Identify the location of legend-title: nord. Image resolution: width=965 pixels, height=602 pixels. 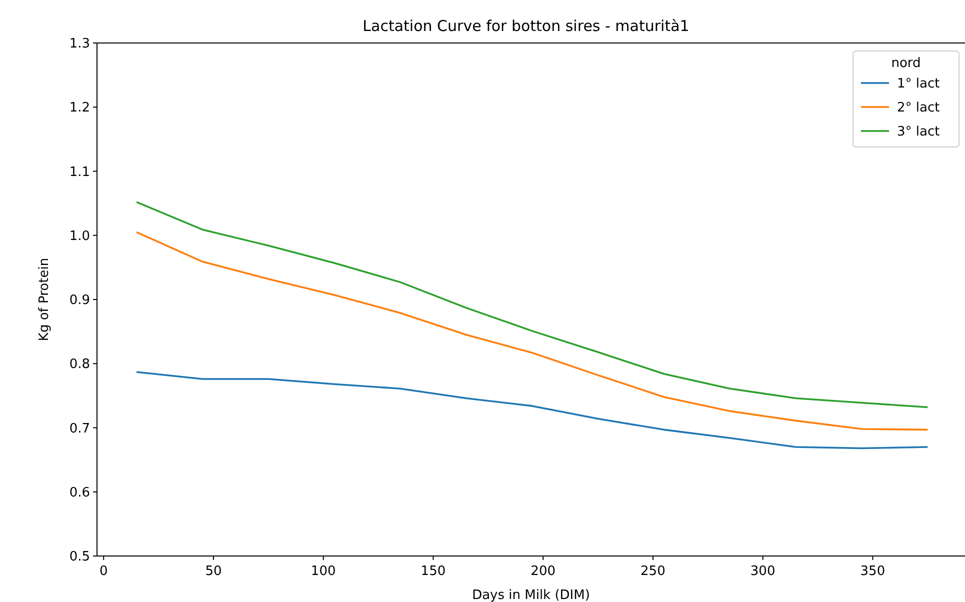
(906, 63).